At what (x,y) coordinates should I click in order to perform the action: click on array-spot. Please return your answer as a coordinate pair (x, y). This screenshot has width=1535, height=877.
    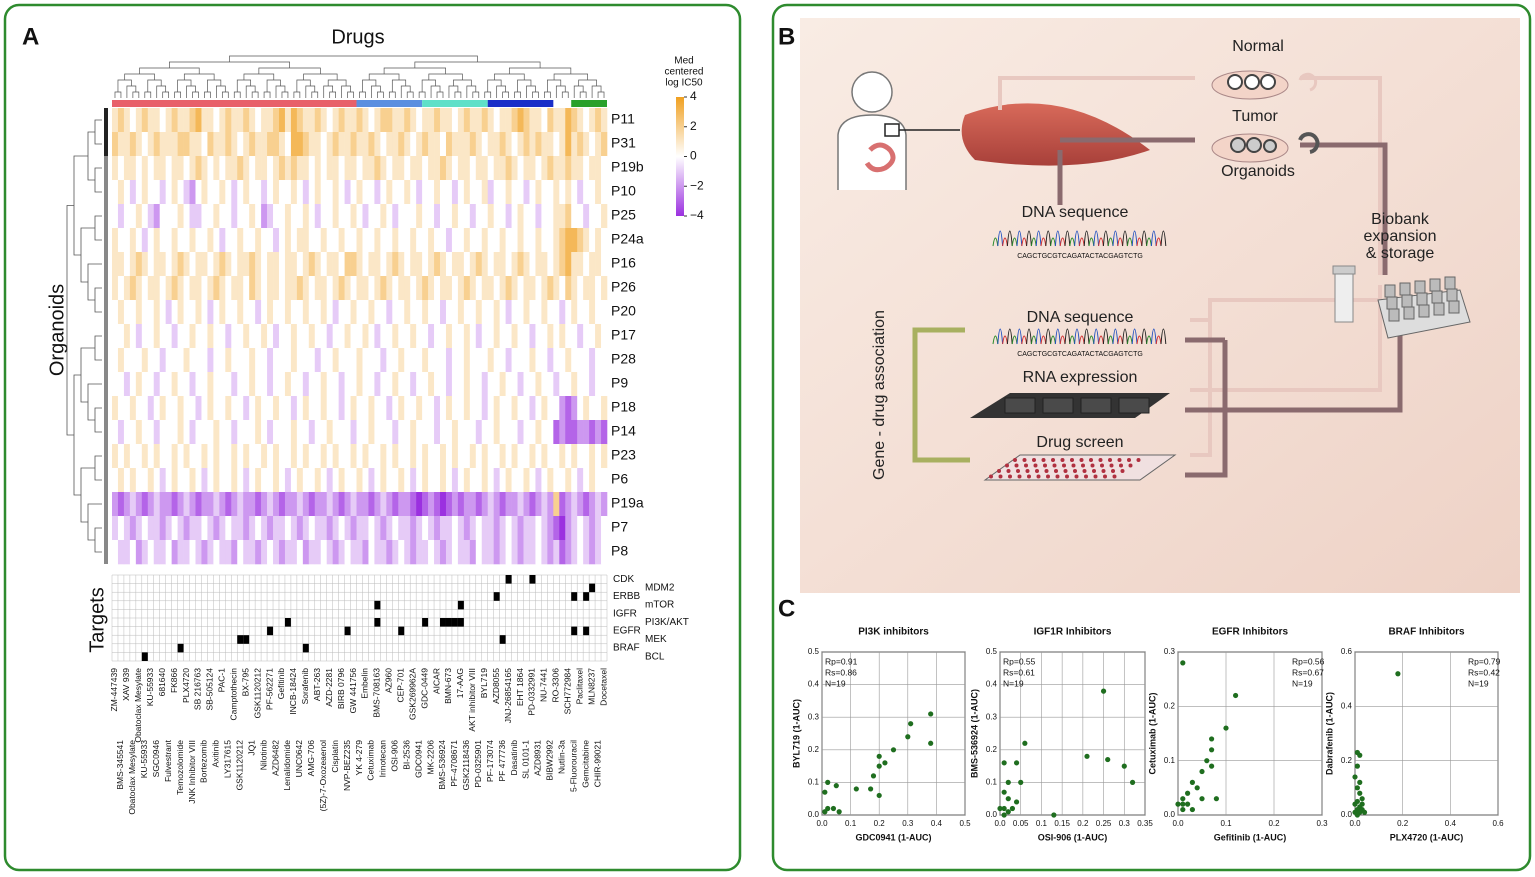
    Looking at the image, I should click on (1096, 405).